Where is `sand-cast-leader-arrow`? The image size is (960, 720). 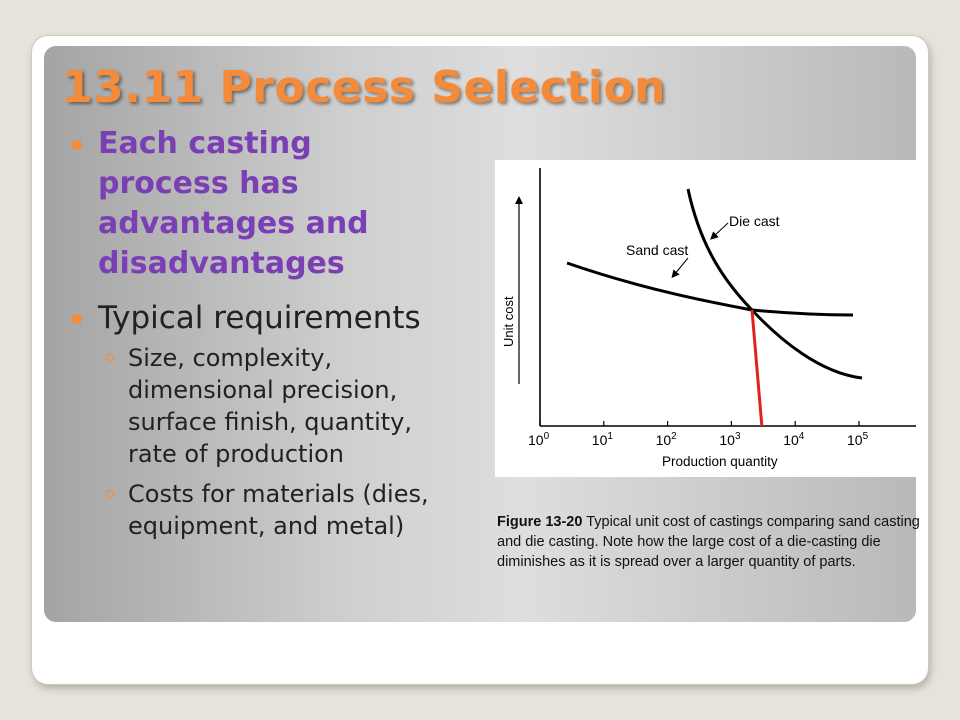 sand-cast-leader-arrow is located at coordinates (680, 268).